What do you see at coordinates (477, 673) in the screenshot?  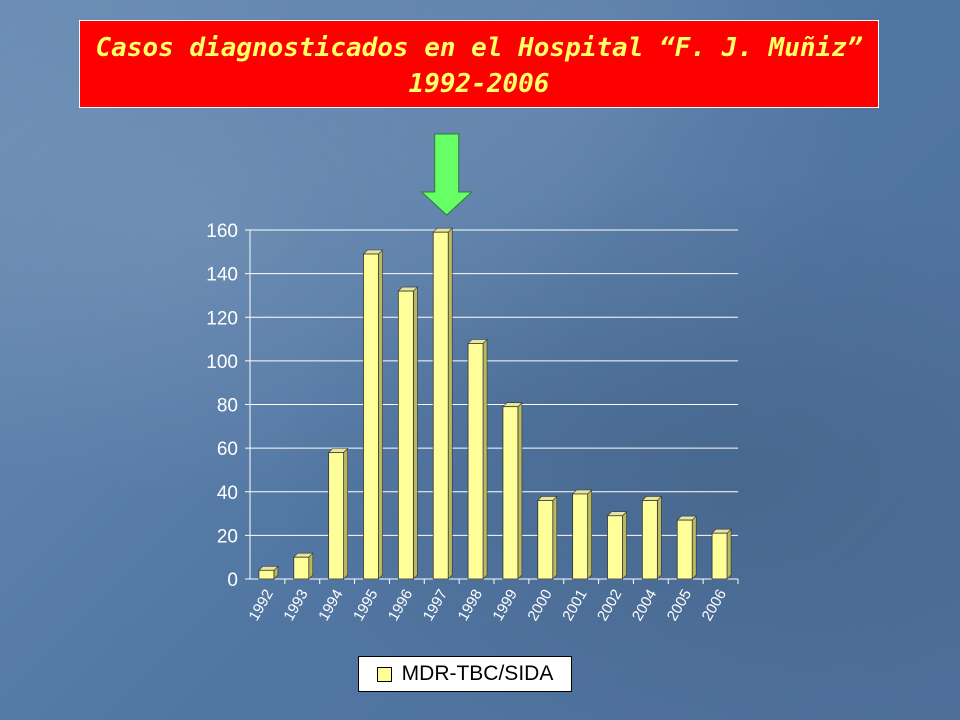 I see `legend-label: MDR-TBC/SIDA` at bounding box center [477, 673].